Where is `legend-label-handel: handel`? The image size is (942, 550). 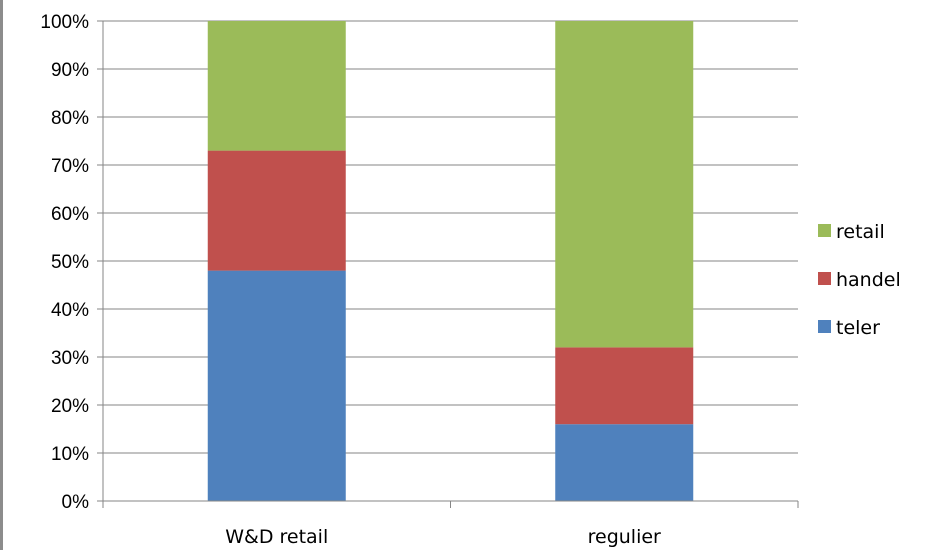
legend-label-handel: handel is located at coordinates (868, 280).